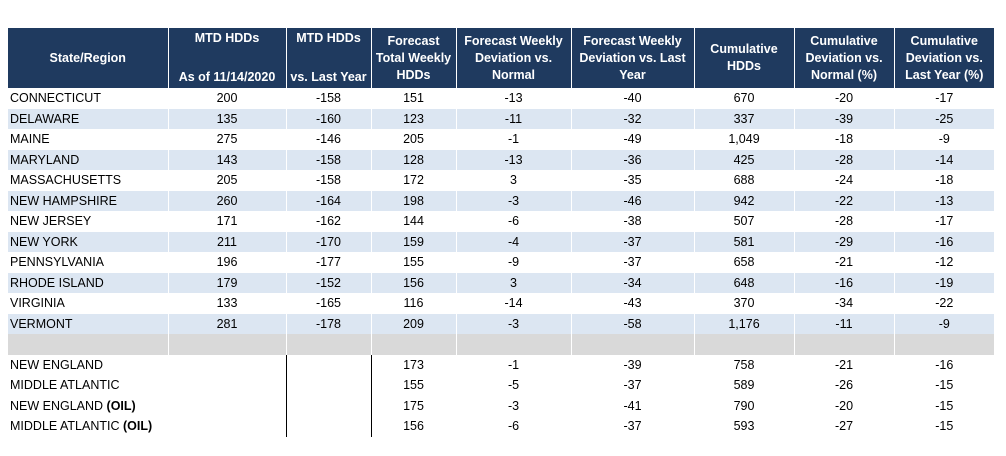 This screenshot has height=456, width=1006. What do you see at coordinates (514, 118) in the screenshot?
I see `cell-fc-dev-normal: -11` at bounding box center [514, 118].